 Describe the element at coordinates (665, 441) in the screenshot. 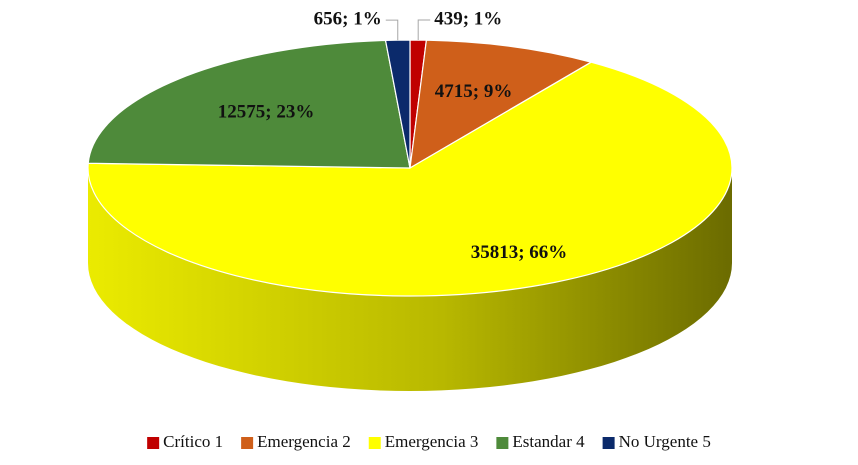

I see `legend-label: No Urgente 5` at that location.